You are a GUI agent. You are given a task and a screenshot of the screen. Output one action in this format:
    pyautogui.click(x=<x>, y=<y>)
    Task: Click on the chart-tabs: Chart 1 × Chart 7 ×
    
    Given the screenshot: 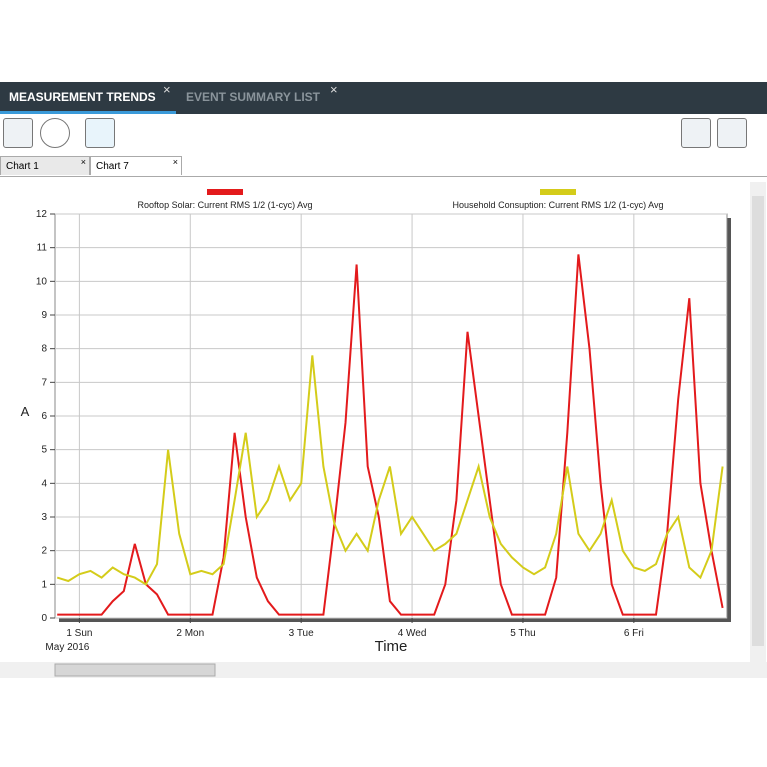 What is the action you would take?
    pyautogui.click(x=383, y=165)
    